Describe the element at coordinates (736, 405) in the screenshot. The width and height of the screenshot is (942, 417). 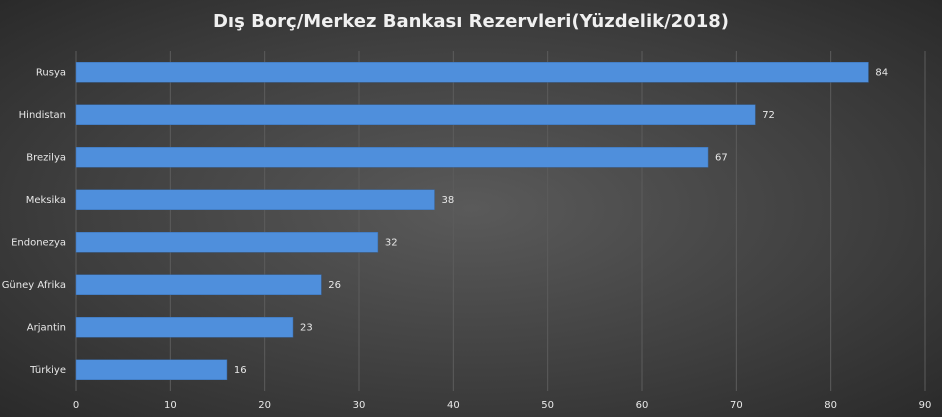
I see `x-tick-label: 70` at that location.